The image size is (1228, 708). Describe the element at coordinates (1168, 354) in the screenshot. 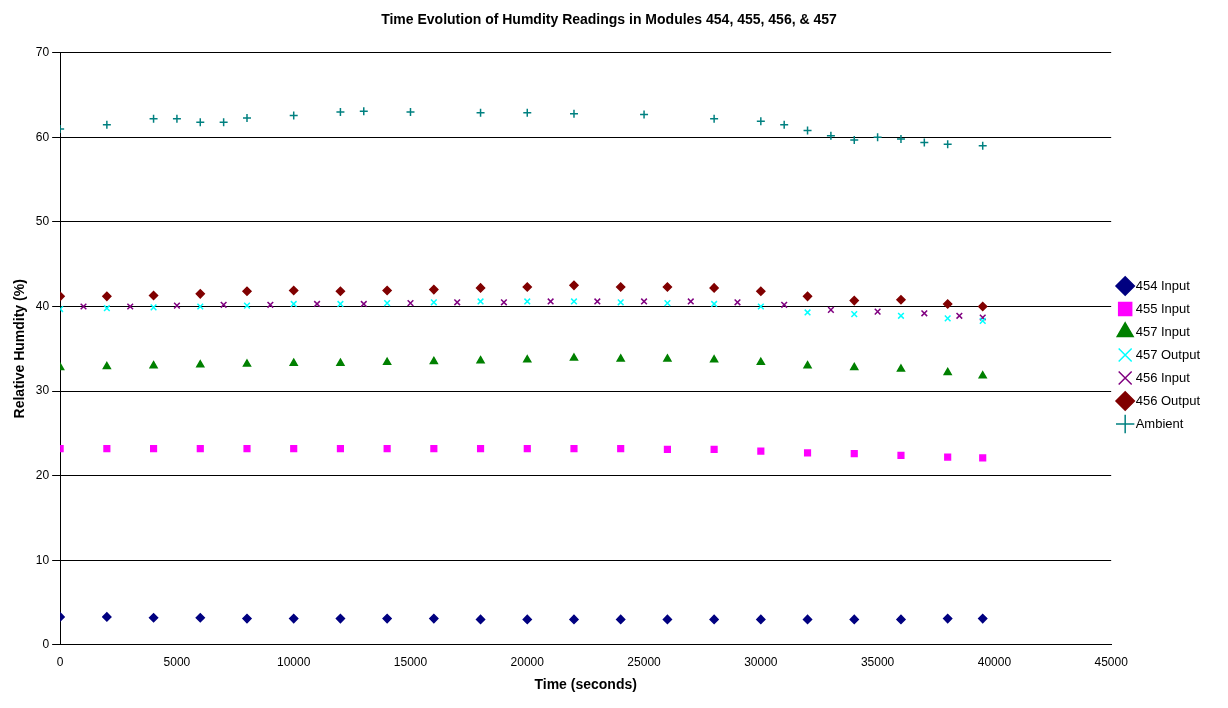

I see `legend-label: 457 Output` at that location.